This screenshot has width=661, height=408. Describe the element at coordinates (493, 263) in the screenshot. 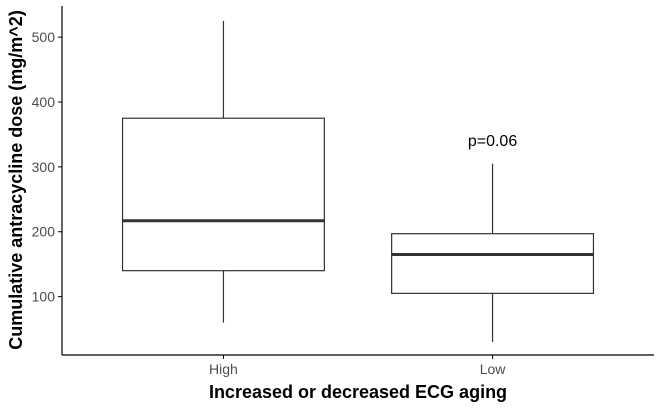

I see `iqr-box-low` at that location.